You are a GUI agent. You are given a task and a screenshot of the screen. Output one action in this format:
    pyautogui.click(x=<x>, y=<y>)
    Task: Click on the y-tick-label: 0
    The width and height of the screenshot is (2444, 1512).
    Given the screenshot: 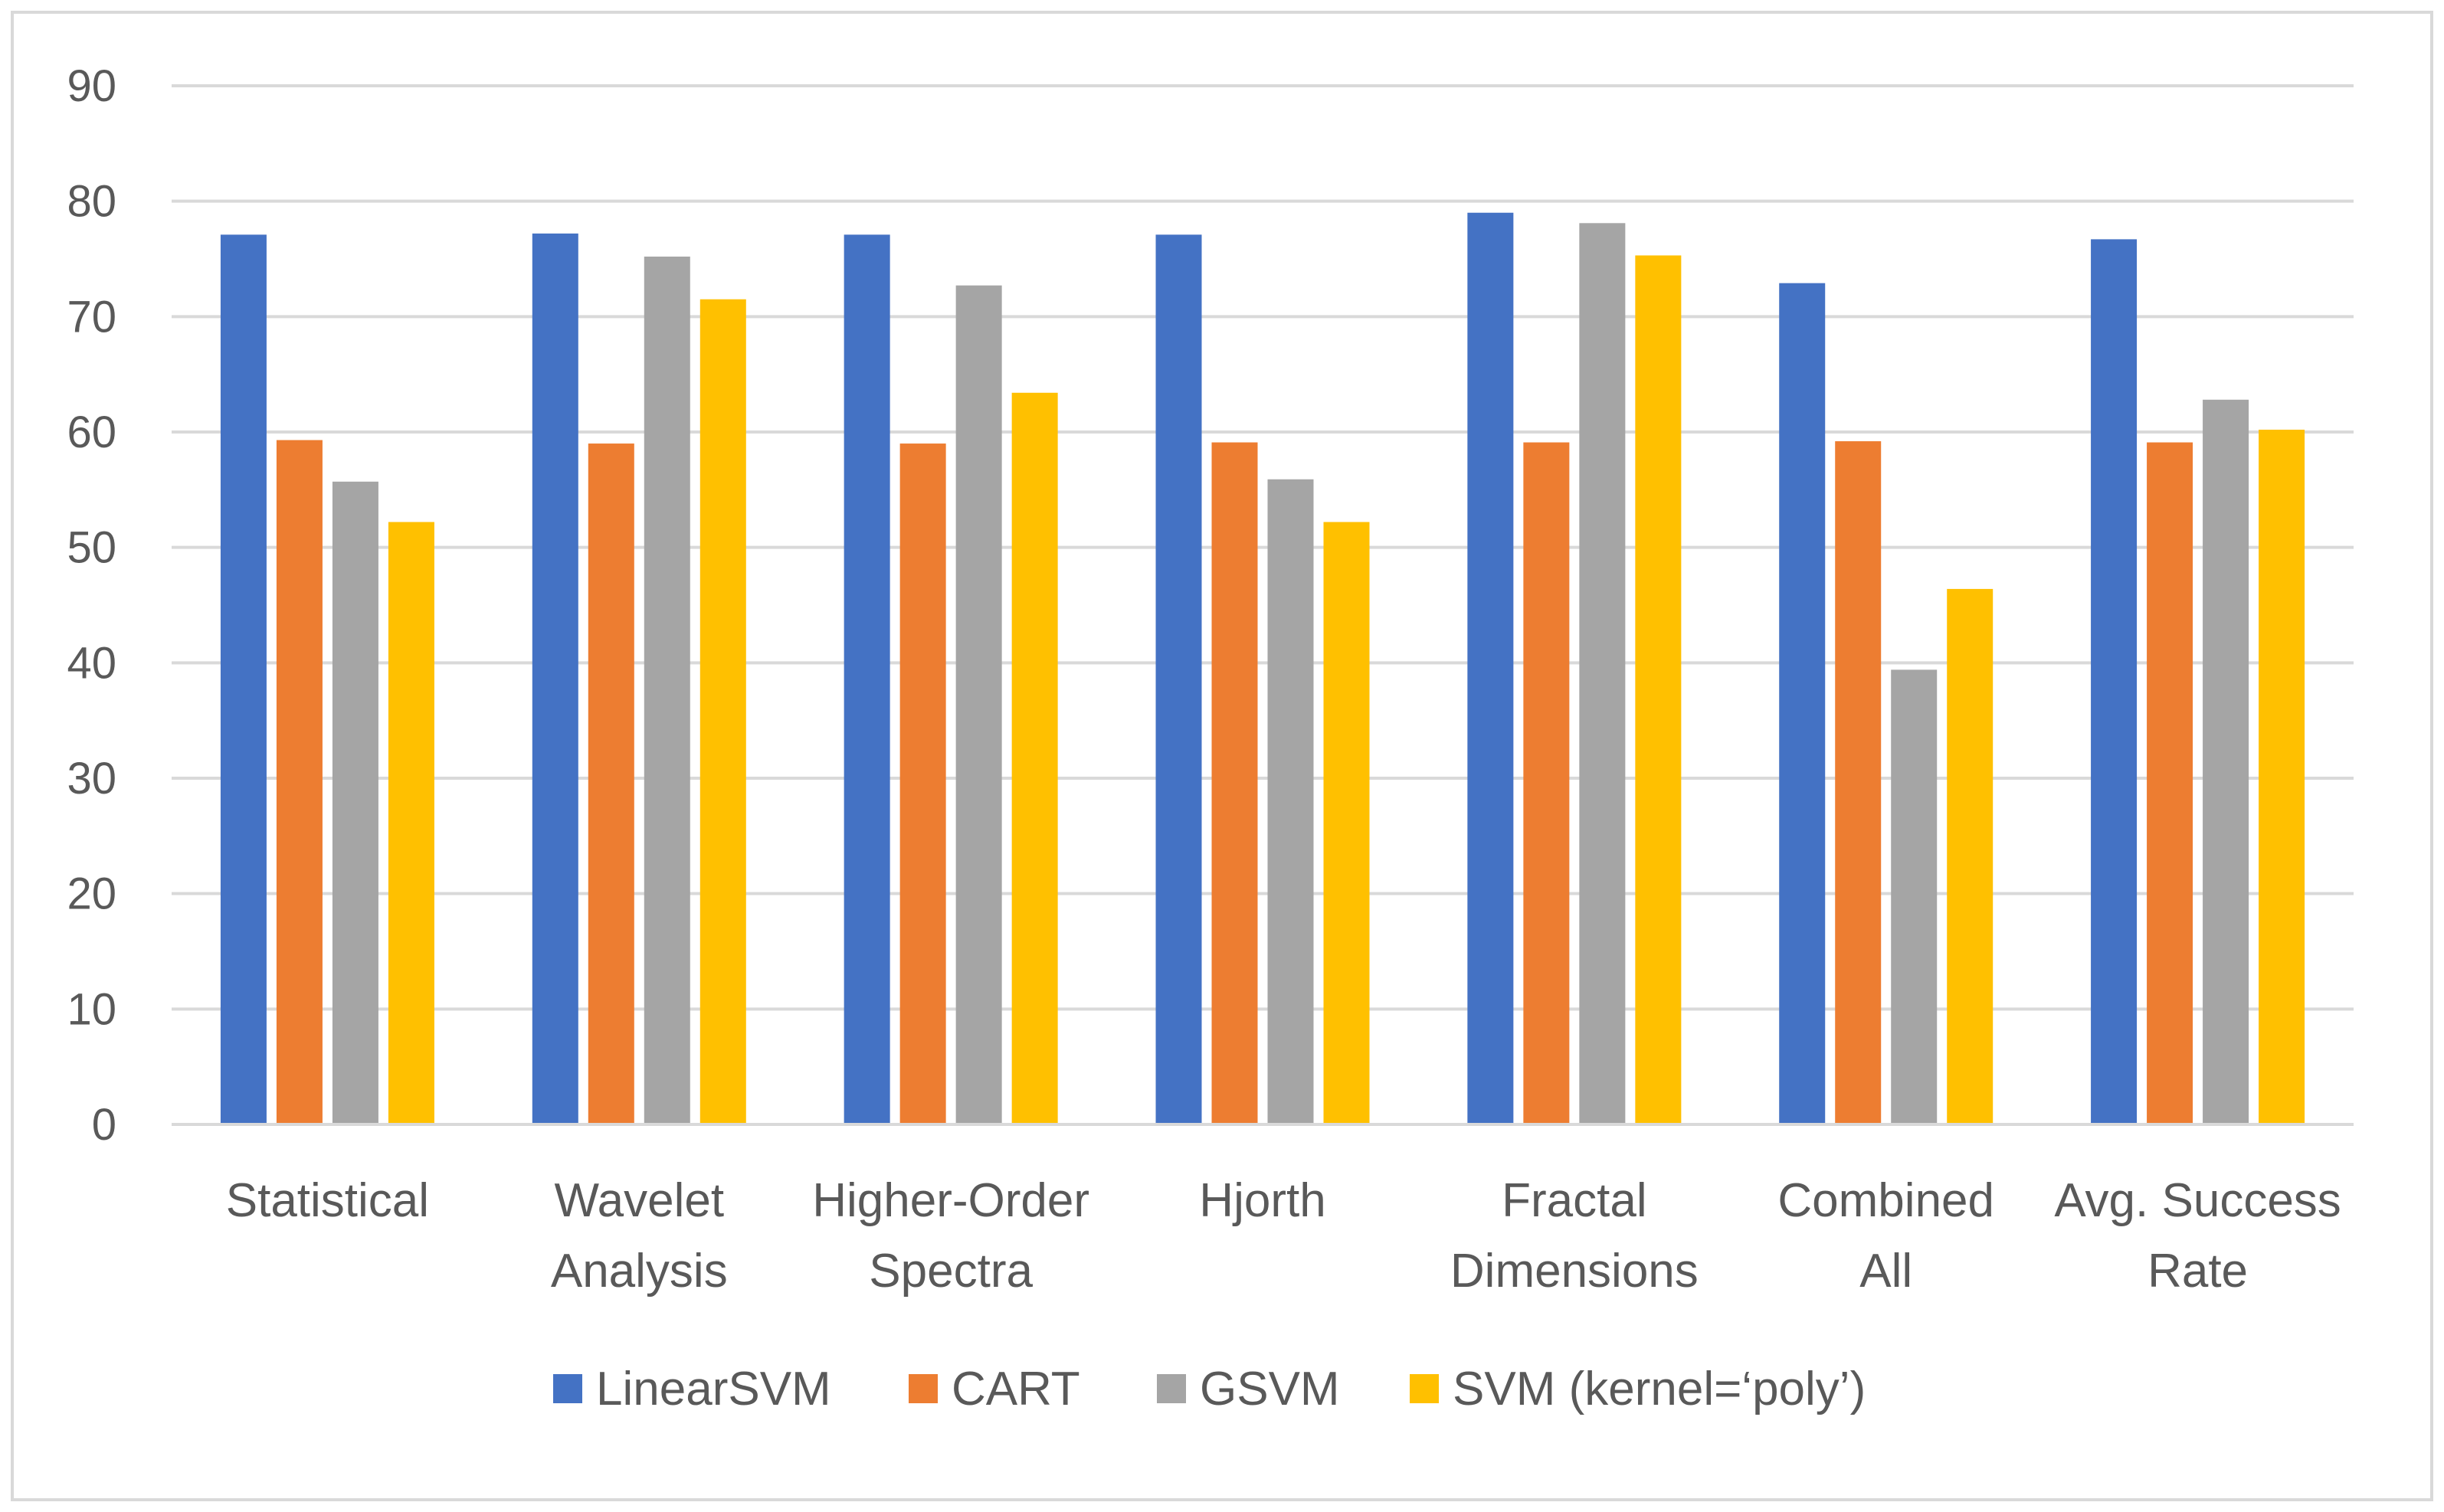 What is the action you would take?
    pyautogui.click(x=104, y=1125)
    